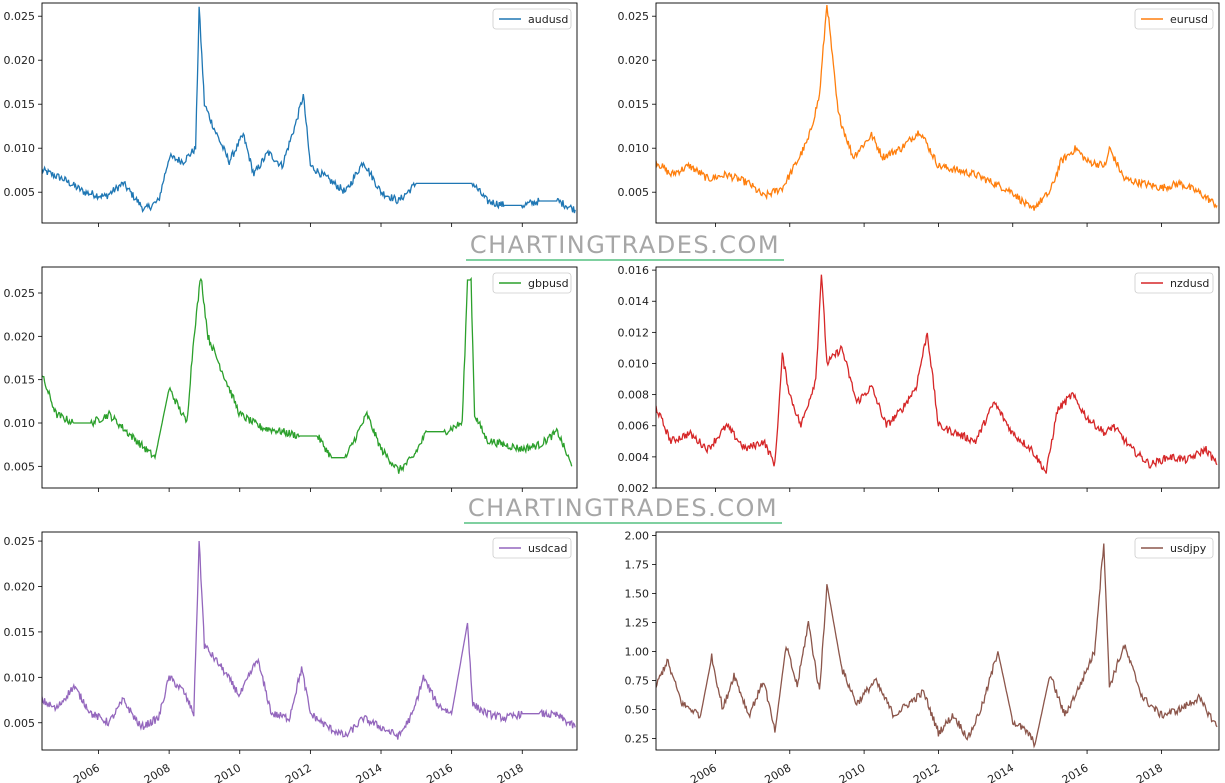 Image resolution: width=1225 pixels, height=783 pixels. Describe the element at coordinates (634, 488) in the screenshot. I see `y-tick-label: 0.002` at that location.